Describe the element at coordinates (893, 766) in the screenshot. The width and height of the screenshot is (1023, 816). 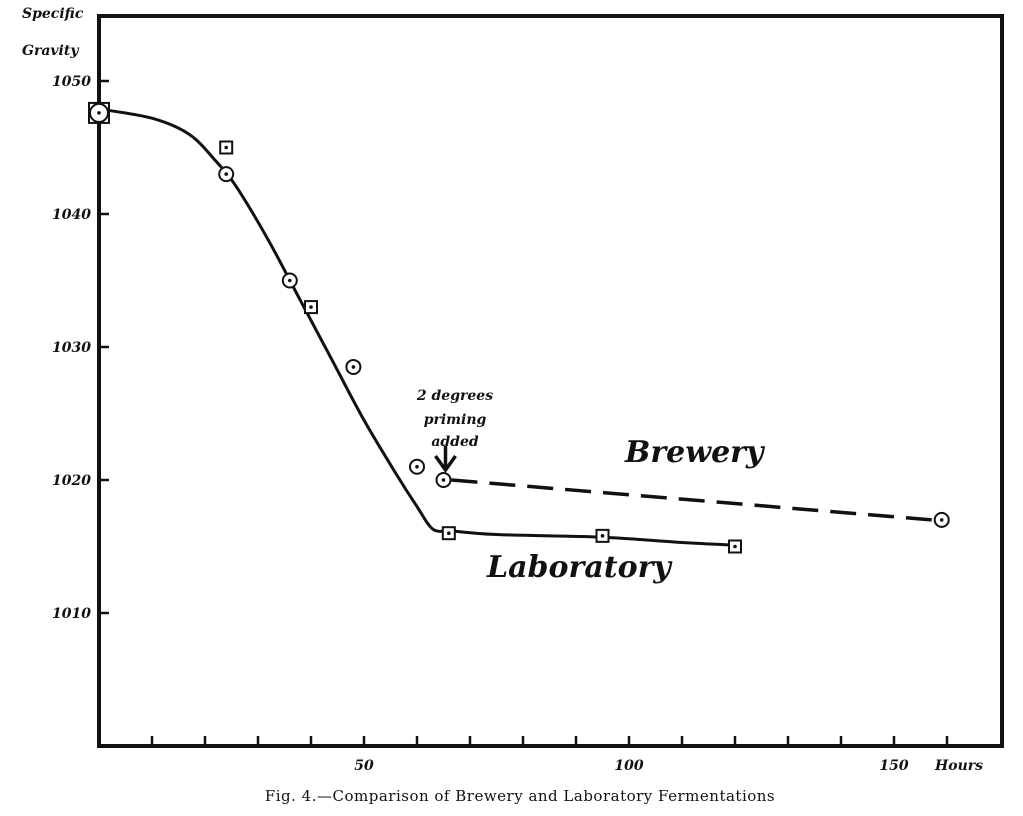
I see `x-tick-label: 150` at that location.